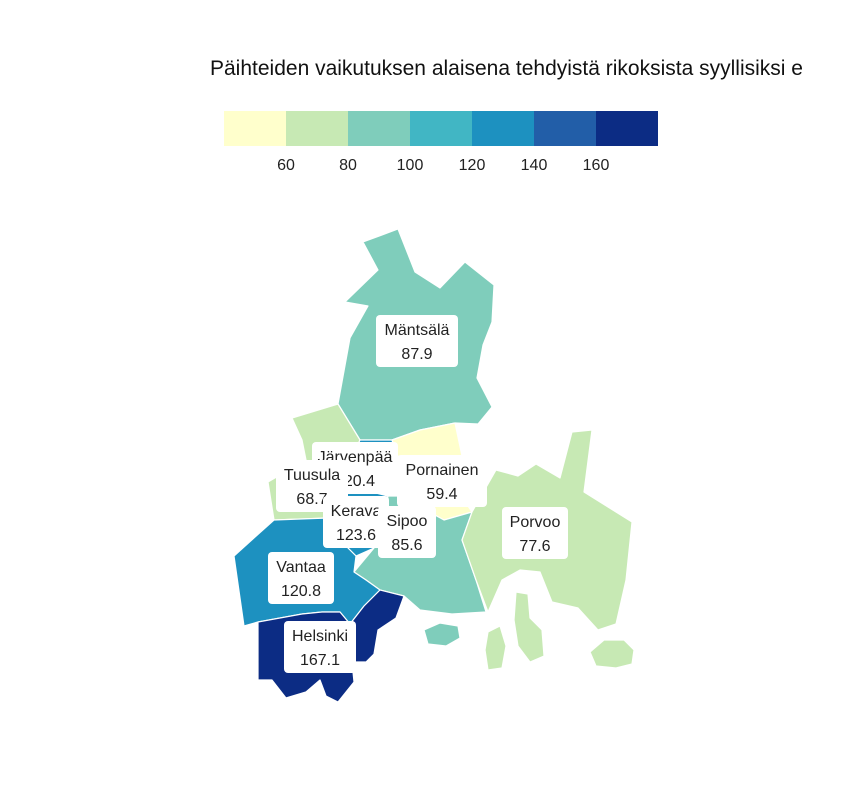  Describe the element at coordinates (301, 567) in the screenshot. I see `region-name: Vantaa` at that location.